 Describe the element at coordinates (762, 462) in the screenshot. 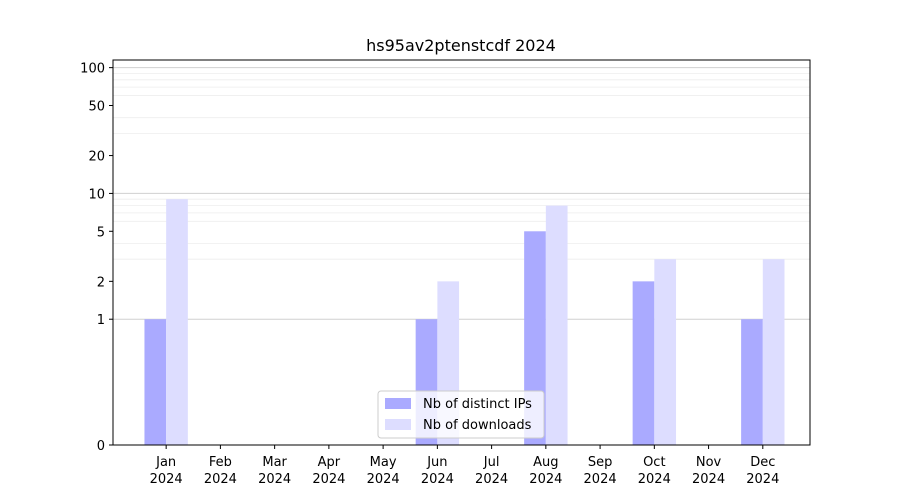

I see `x-tick-label-month: Dec` at that location.